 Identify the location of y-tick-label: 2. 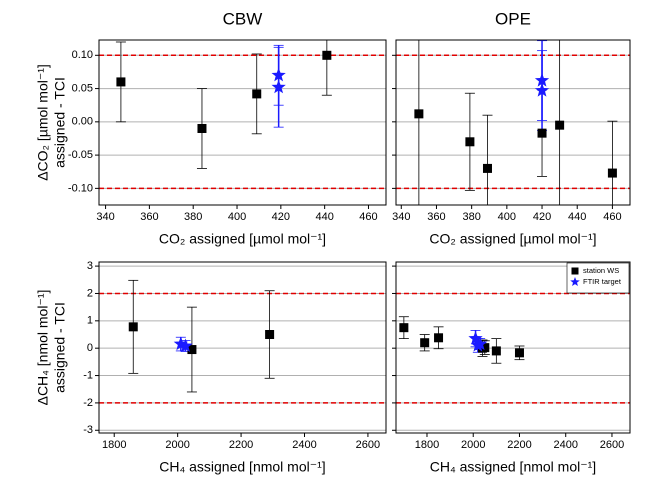
(90, 293).